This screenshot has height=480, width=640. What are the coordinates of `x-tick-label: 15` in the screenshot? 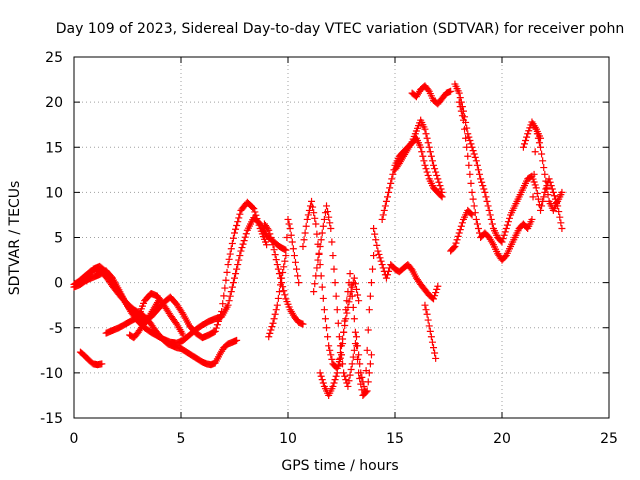 It's located at (395, 439).